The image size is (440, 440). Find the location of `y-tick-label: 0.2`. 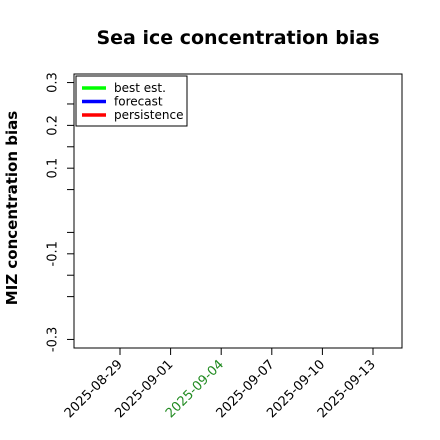

y-tick-label: 0.2 is located at coordinates (53, 125).